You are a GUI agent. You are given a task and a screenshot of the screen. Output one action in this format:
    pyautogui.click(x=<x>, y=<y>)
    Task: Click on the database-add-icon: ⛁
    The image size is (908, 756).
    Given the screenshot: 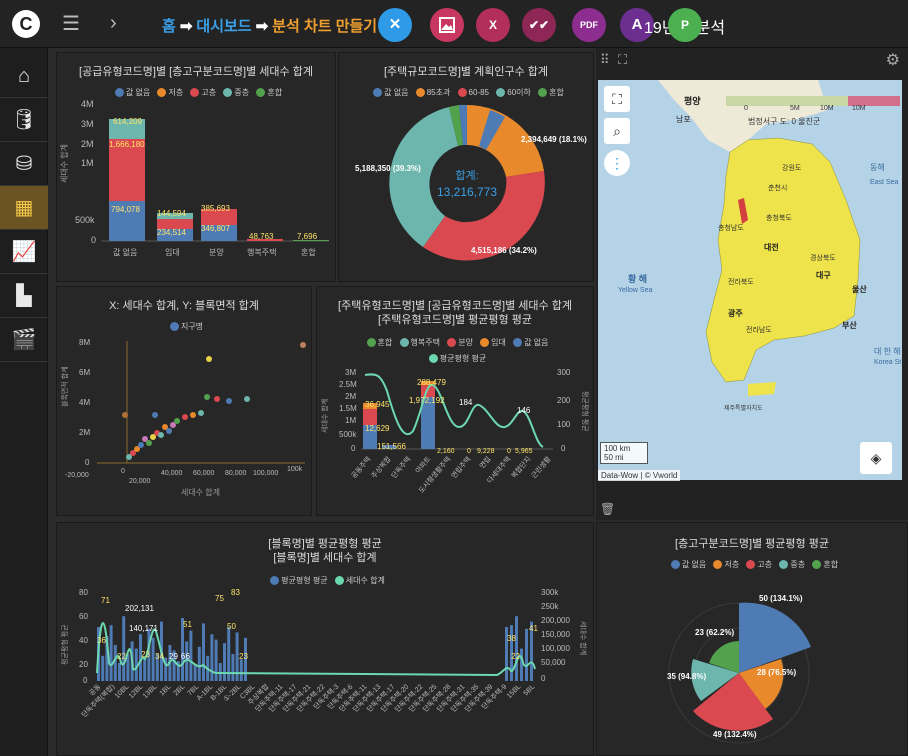 What is the action you would take?
    pyautogui.click(x=24, y=164)
    